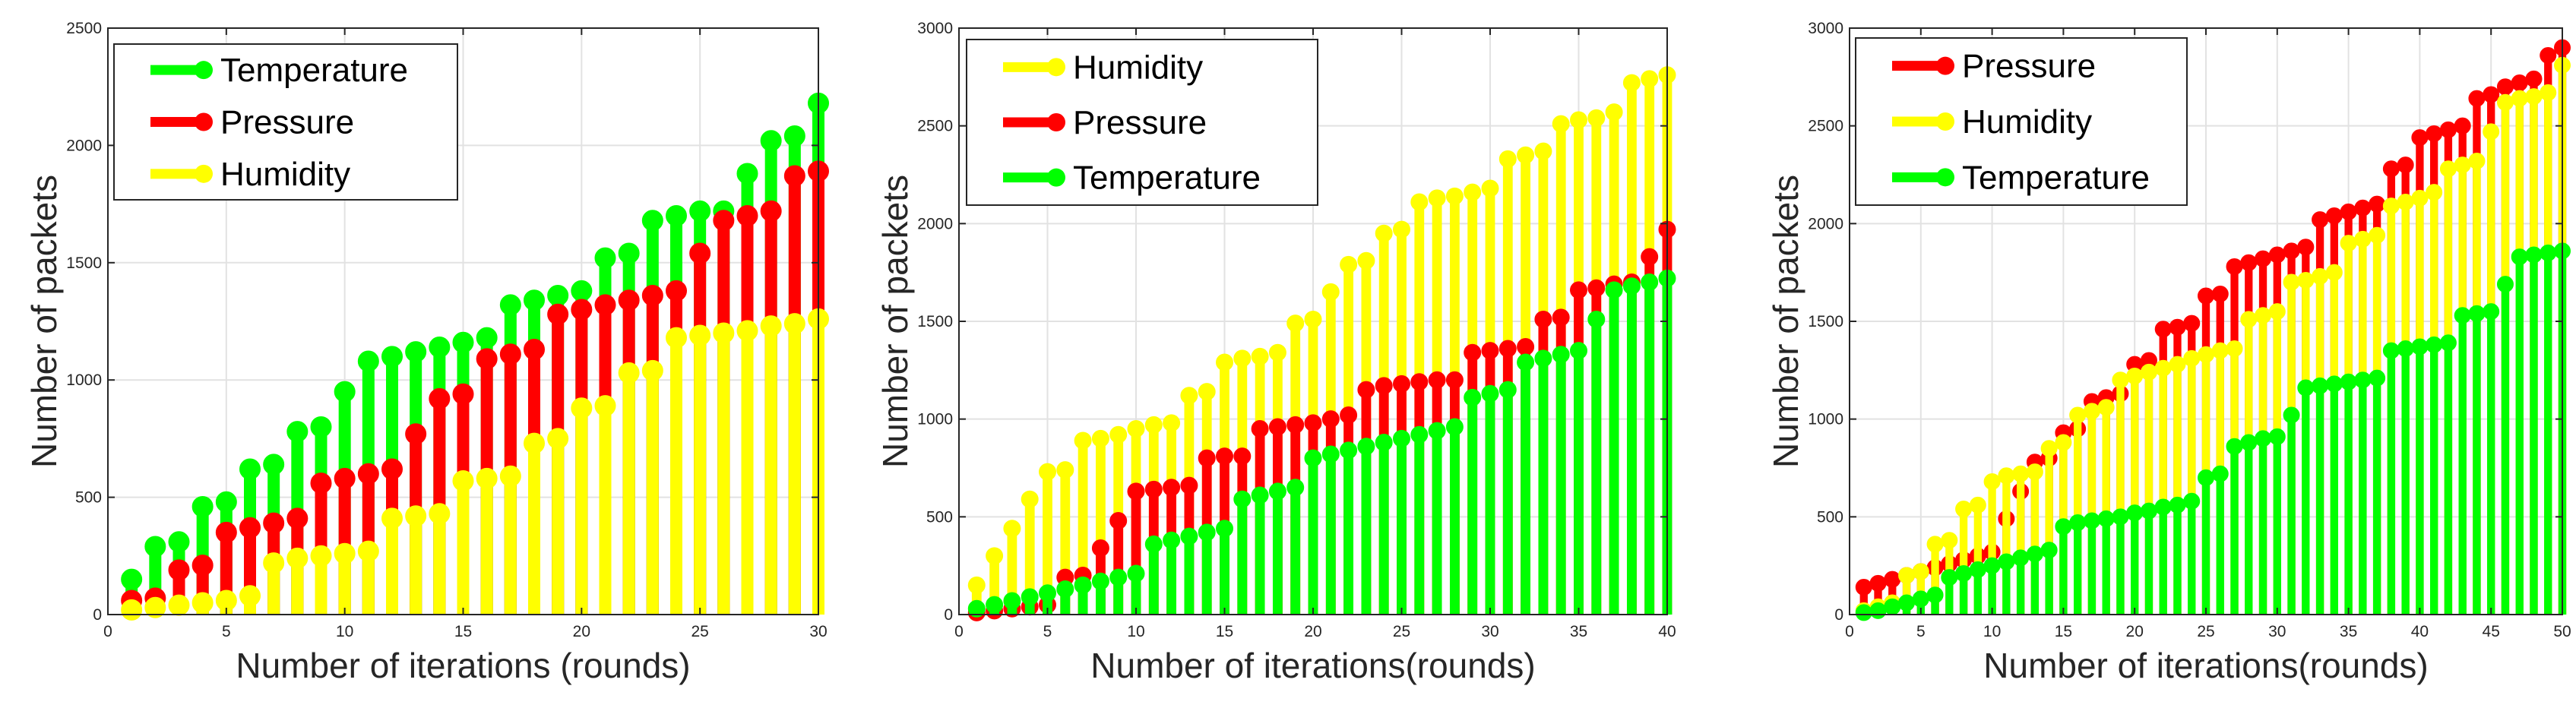  What do you see at coordinates (1945, 65) in the screenshot?
I see `legend-marker-pressure` at bounding box center [1945, 65].